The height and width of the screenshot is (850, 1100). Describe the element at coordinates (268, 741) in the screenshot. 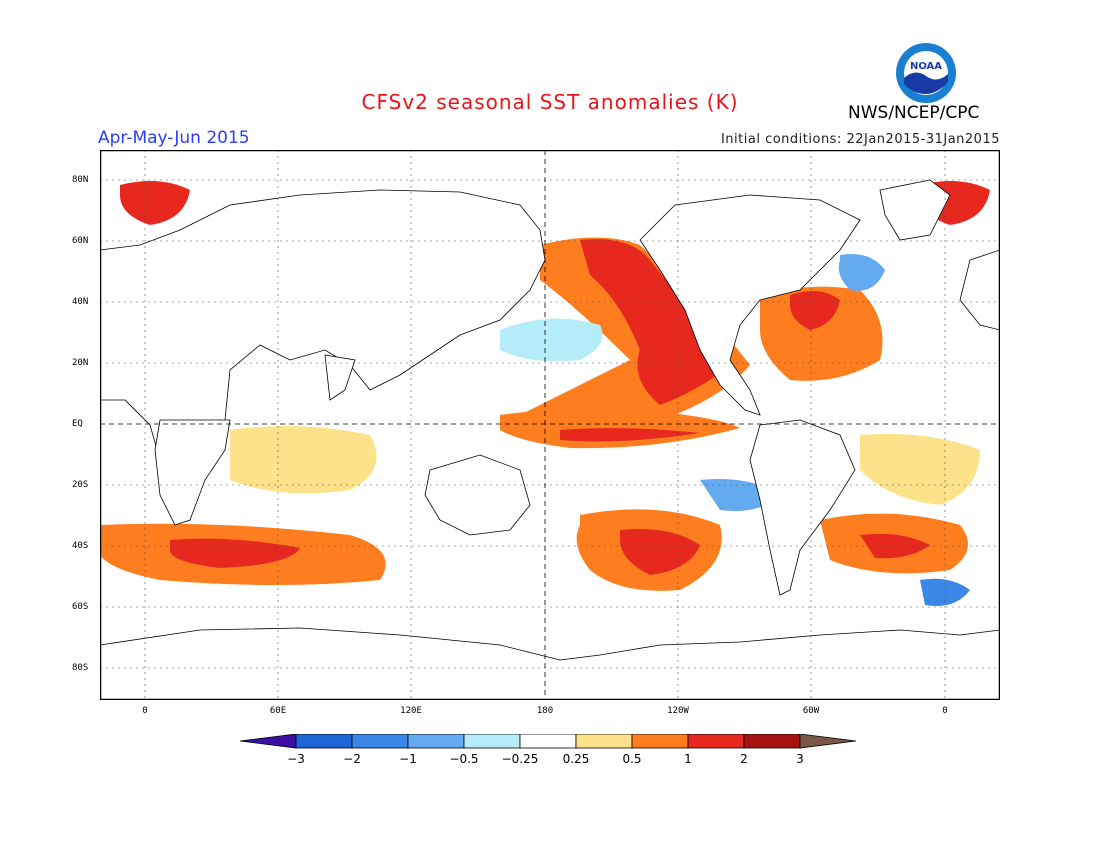

I see `colorbar-low-triangle` at that location.